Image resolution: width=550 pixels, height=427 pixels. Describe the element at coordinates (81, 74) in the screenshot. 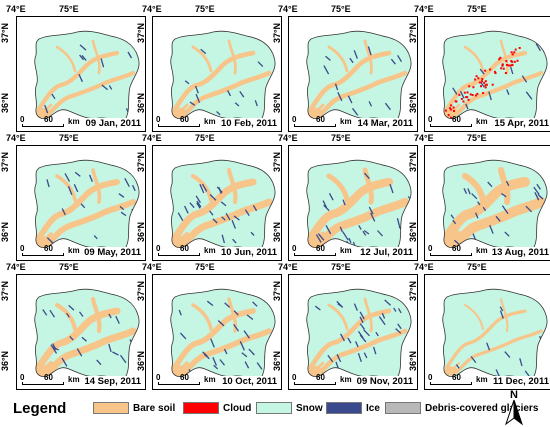

I see `map-panel: 0 60 km 09 Jan, 2011` at that location.